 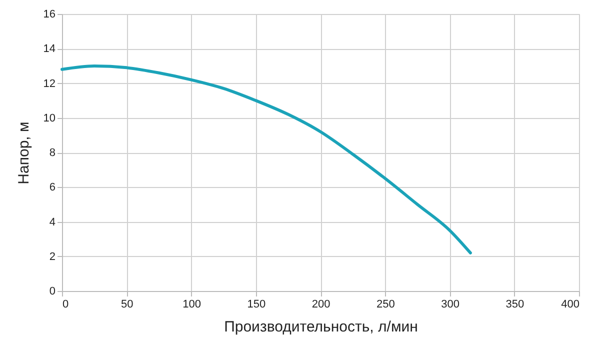 I want to click on y-tick-label: 12, so click(x=49, y=84).